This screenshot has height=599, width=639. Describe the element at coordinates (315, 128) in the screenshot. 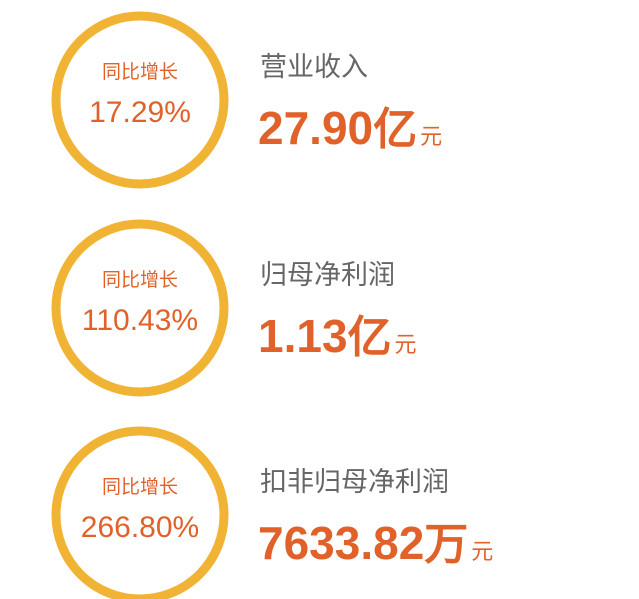

I see `value-number: 27.90` at that location.